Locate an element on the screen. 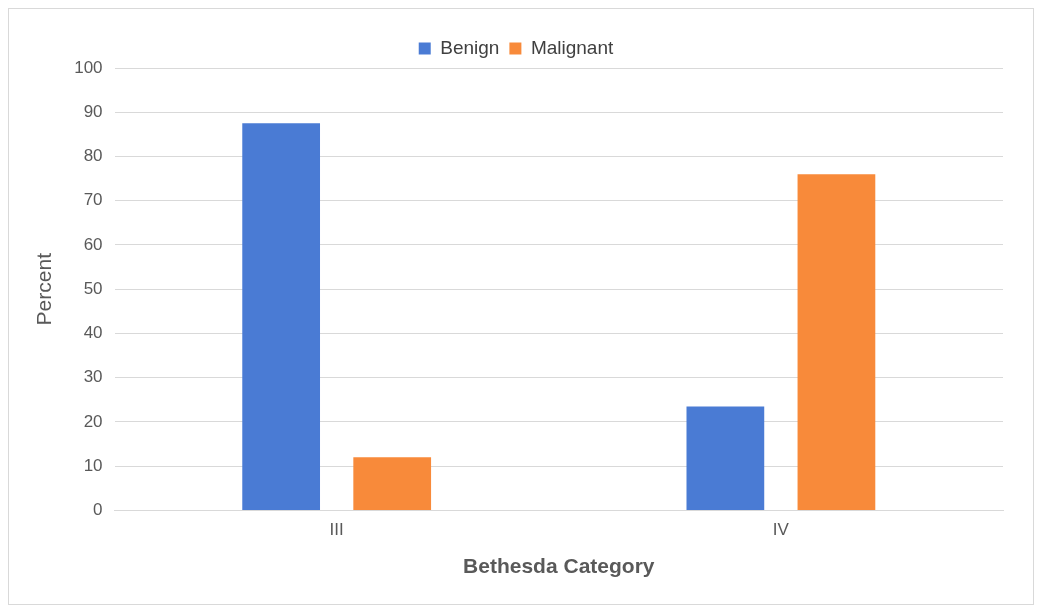 Image resolution: width=1042 pixels, height=613 pixels. y-axis-title: Percent is located at coordinates (44, 289).